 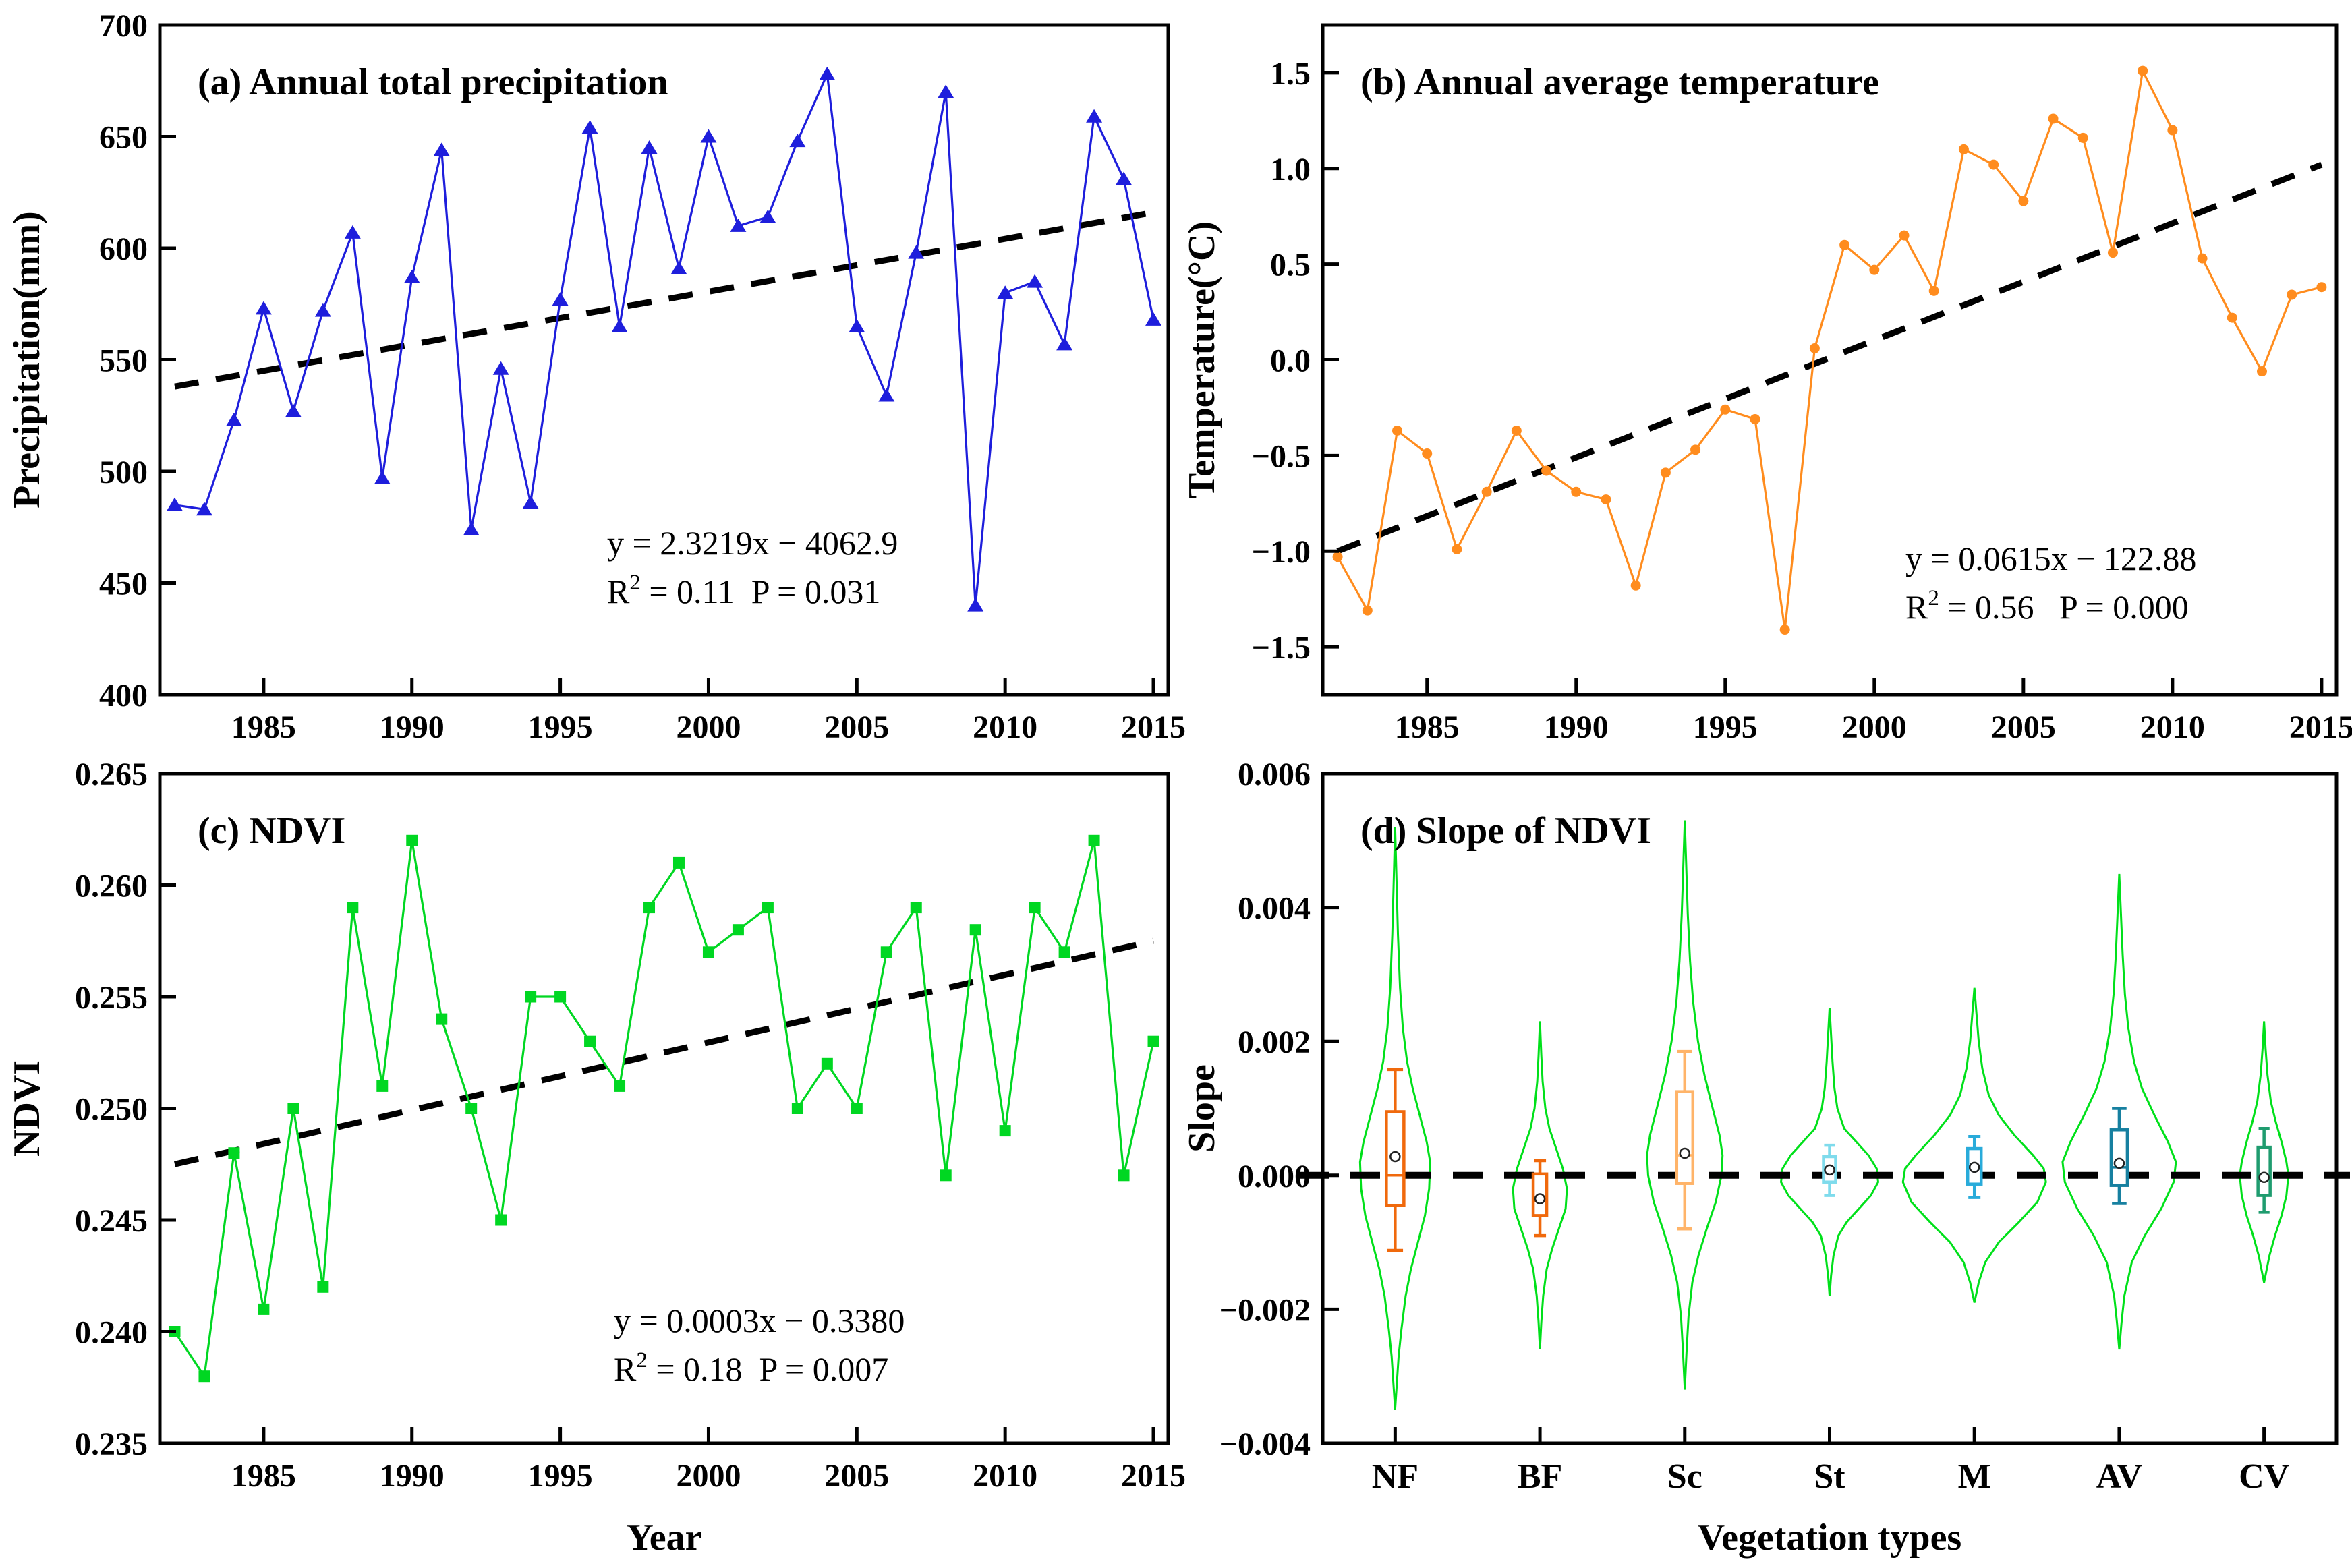 What do you see at coordinates (1281, 456) in the screenshot?
I see `y-axis-tick-label: −0.5` at bounding box center [1281, 456].